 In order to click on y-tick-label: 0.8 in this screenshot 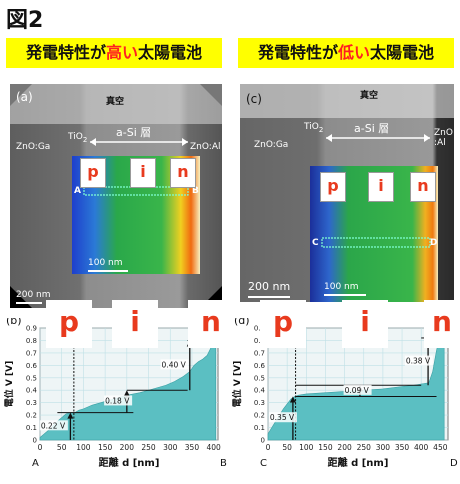, I will do `click(31, 341)`.